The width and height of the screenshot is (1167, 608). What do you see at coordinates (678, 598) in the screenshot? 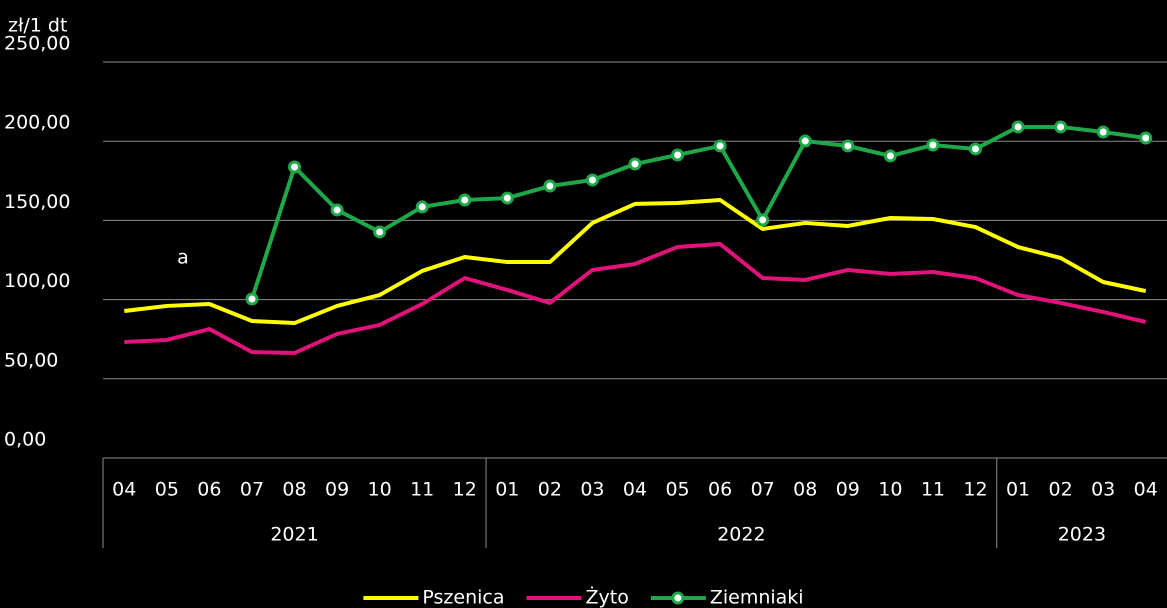
I see `legend-marker` at bounding box center [678, 598].